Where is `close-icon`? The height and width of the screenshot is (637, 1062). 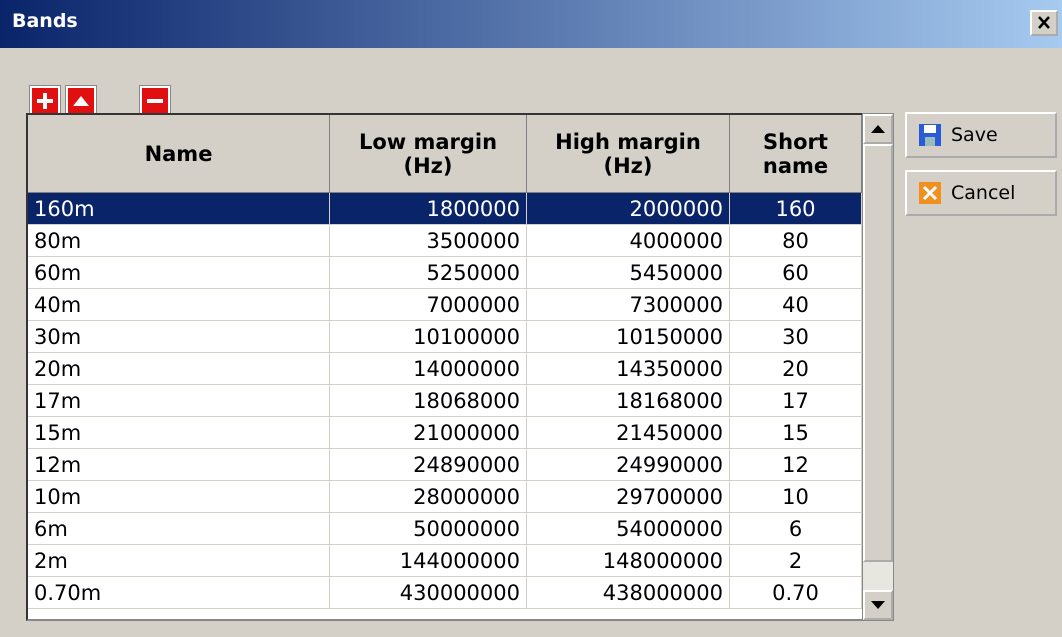 close-icon is located at coordinates (1044, 22).